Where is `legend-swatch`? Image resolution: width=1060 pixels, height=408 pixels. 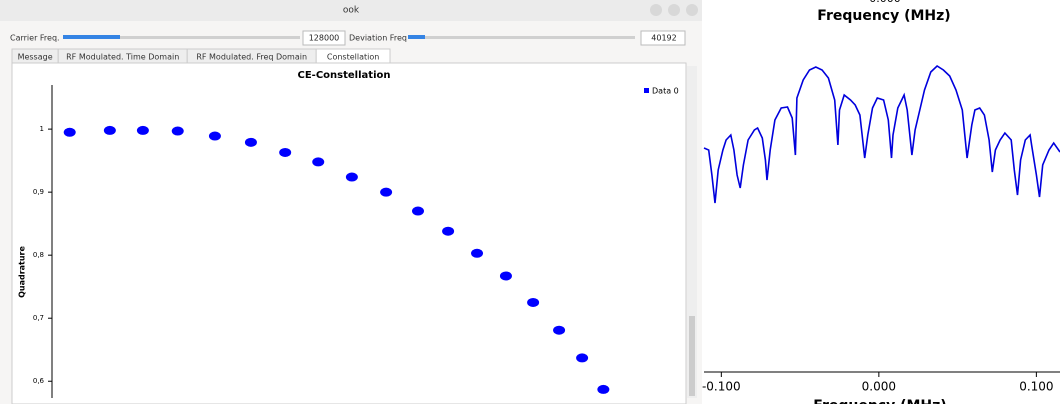
legend-swatch is located at coordinates (646, 90).